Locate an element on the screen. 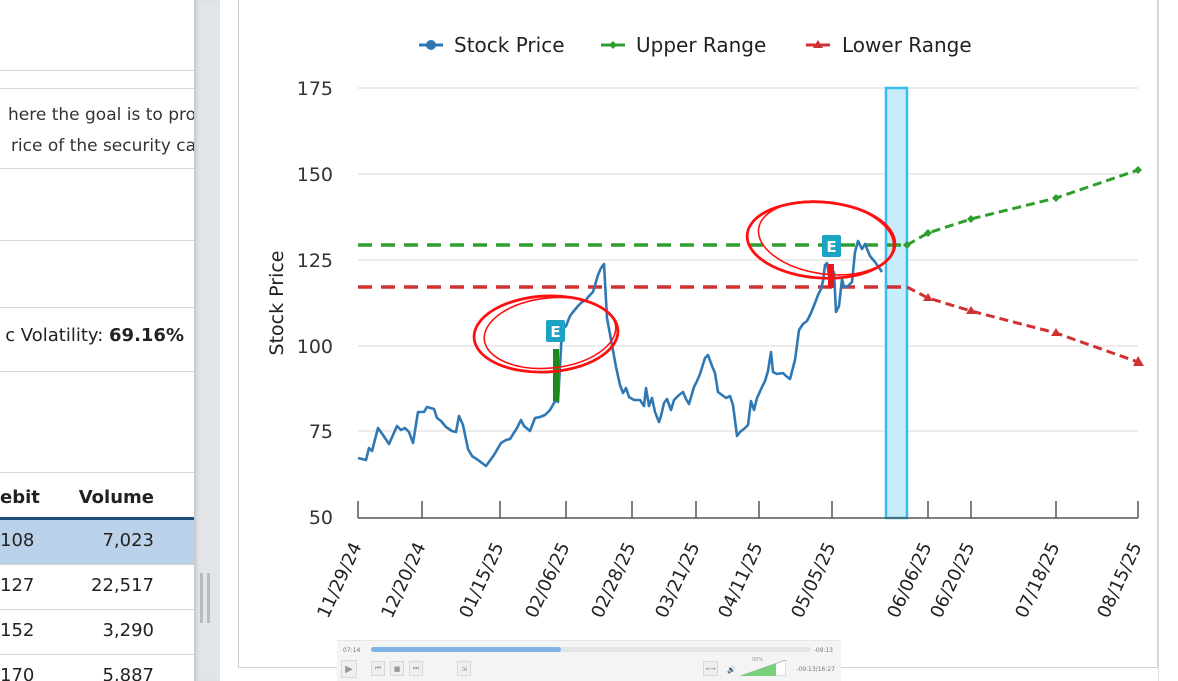 The image size is (1178, 681). fullscreen-icon: ⇲ is located at coordinates (464, 668).